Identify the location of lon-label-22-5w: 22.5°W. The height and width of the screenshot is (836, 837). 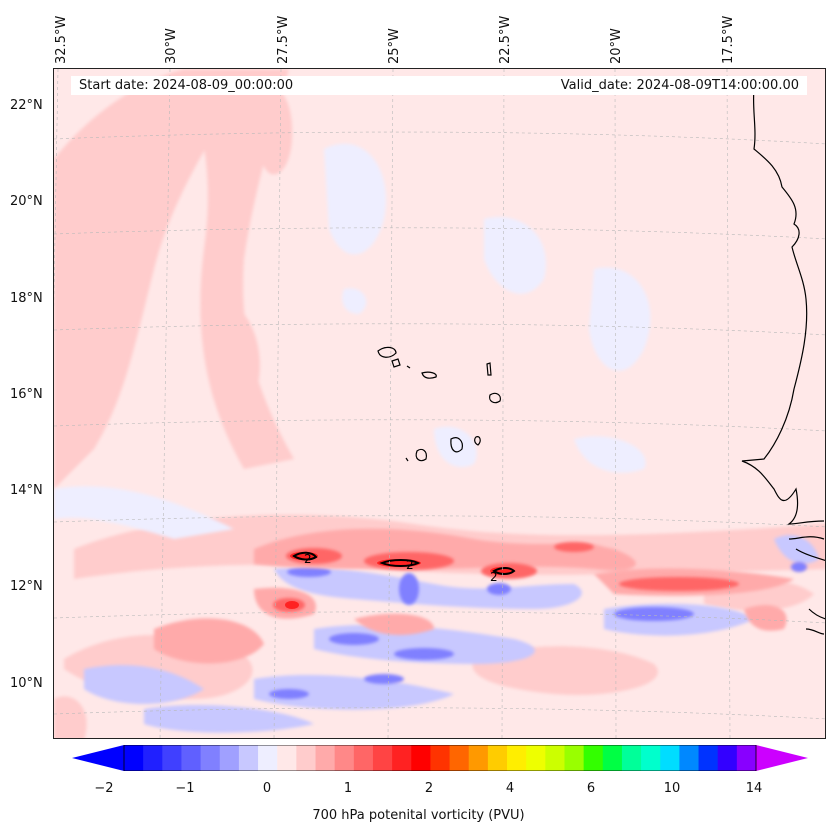
(505, 39).